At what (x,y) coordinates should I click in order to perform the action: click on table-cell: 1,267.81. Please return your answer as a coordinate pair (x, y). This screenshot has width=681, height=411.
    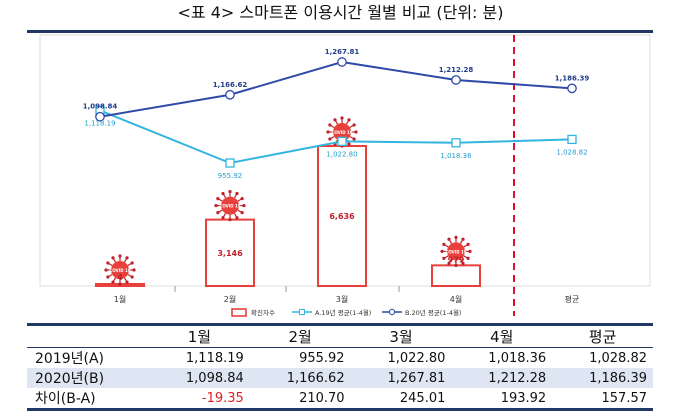
    Looking at the image, I should click on (416, 378).